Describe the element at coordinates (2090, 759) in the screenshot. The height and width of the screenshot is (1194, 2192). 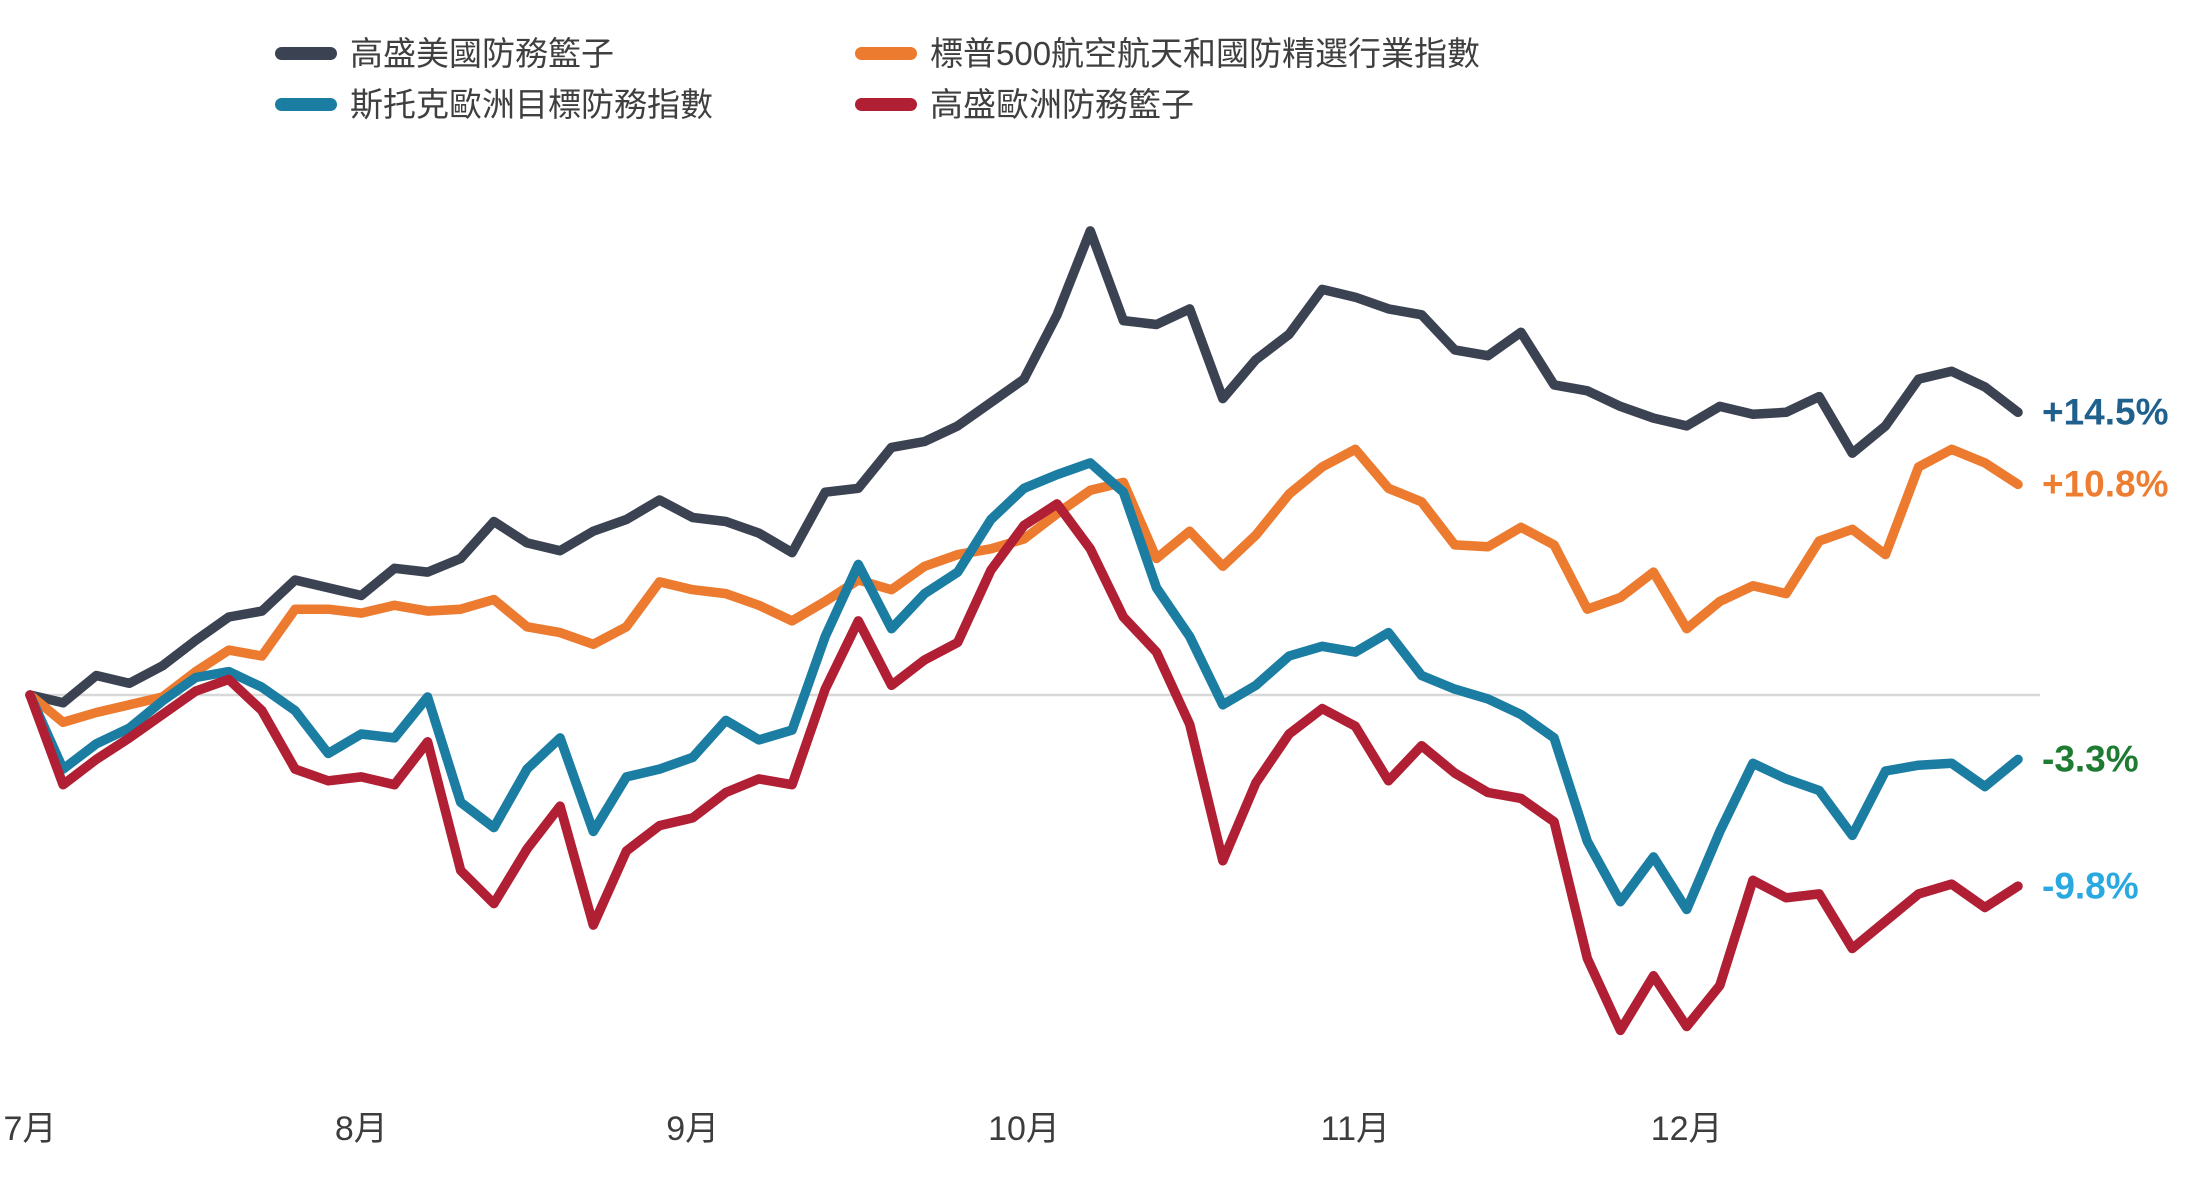
I see `end-label-stoxx-europe-defense: -3.3%` at that location.